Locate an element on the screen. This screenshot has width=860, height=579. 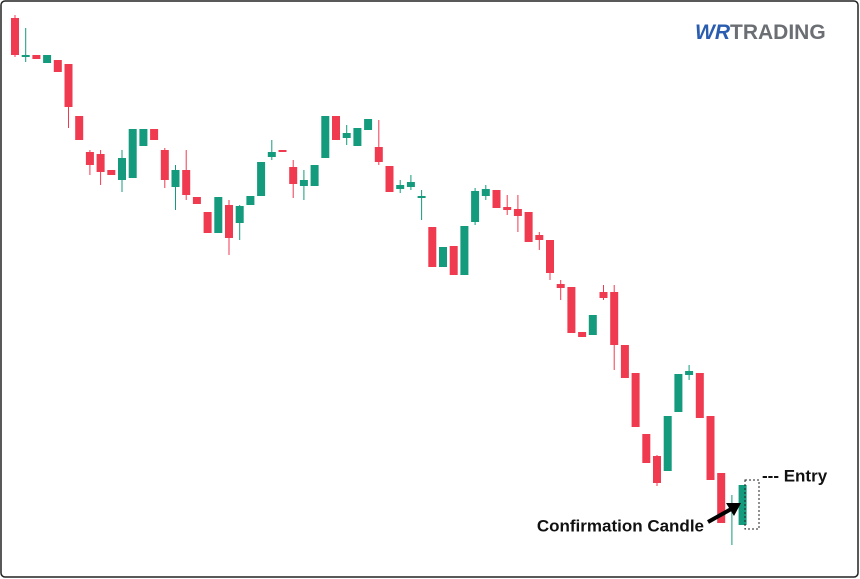
logo-mark: WR is located at coordinates (713, 32).